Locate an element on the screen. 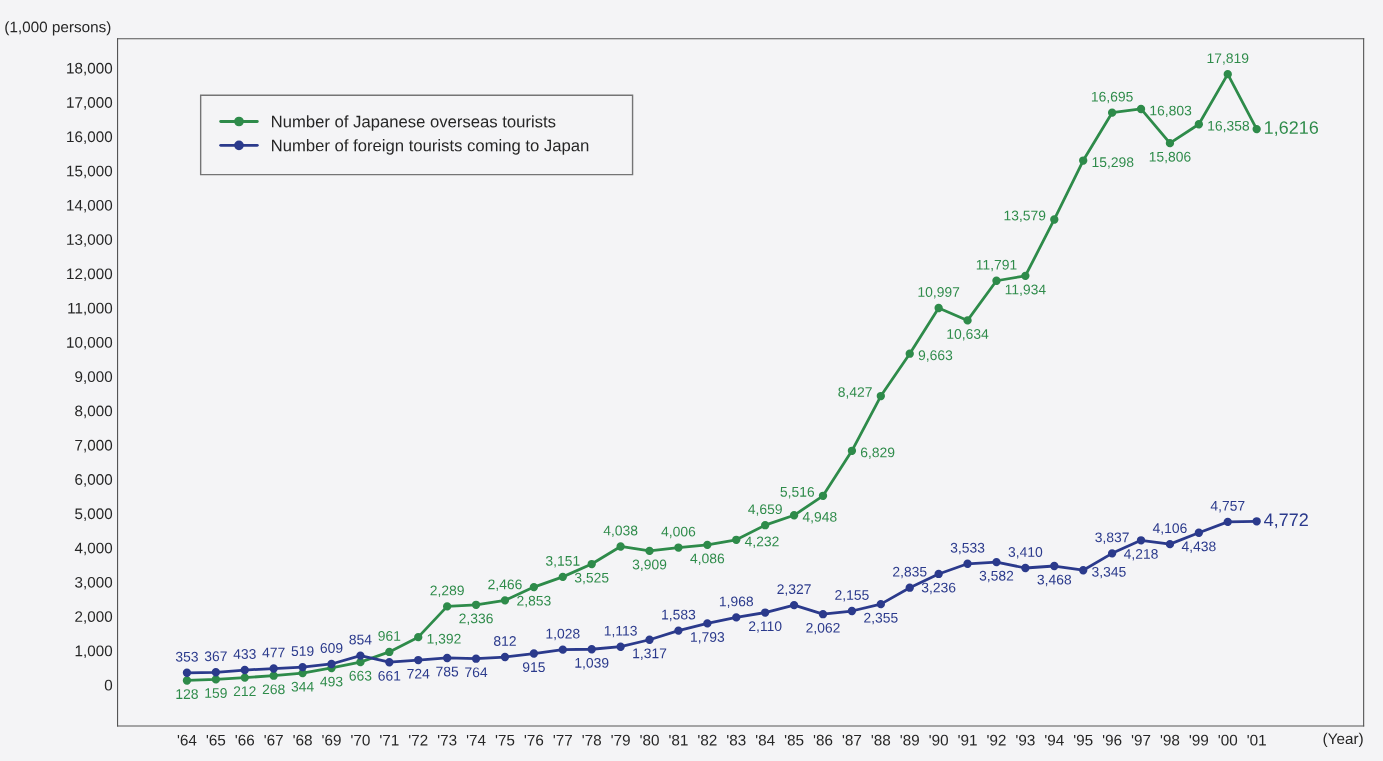  data-label: 2,336 is located at coordinates (476, 619).